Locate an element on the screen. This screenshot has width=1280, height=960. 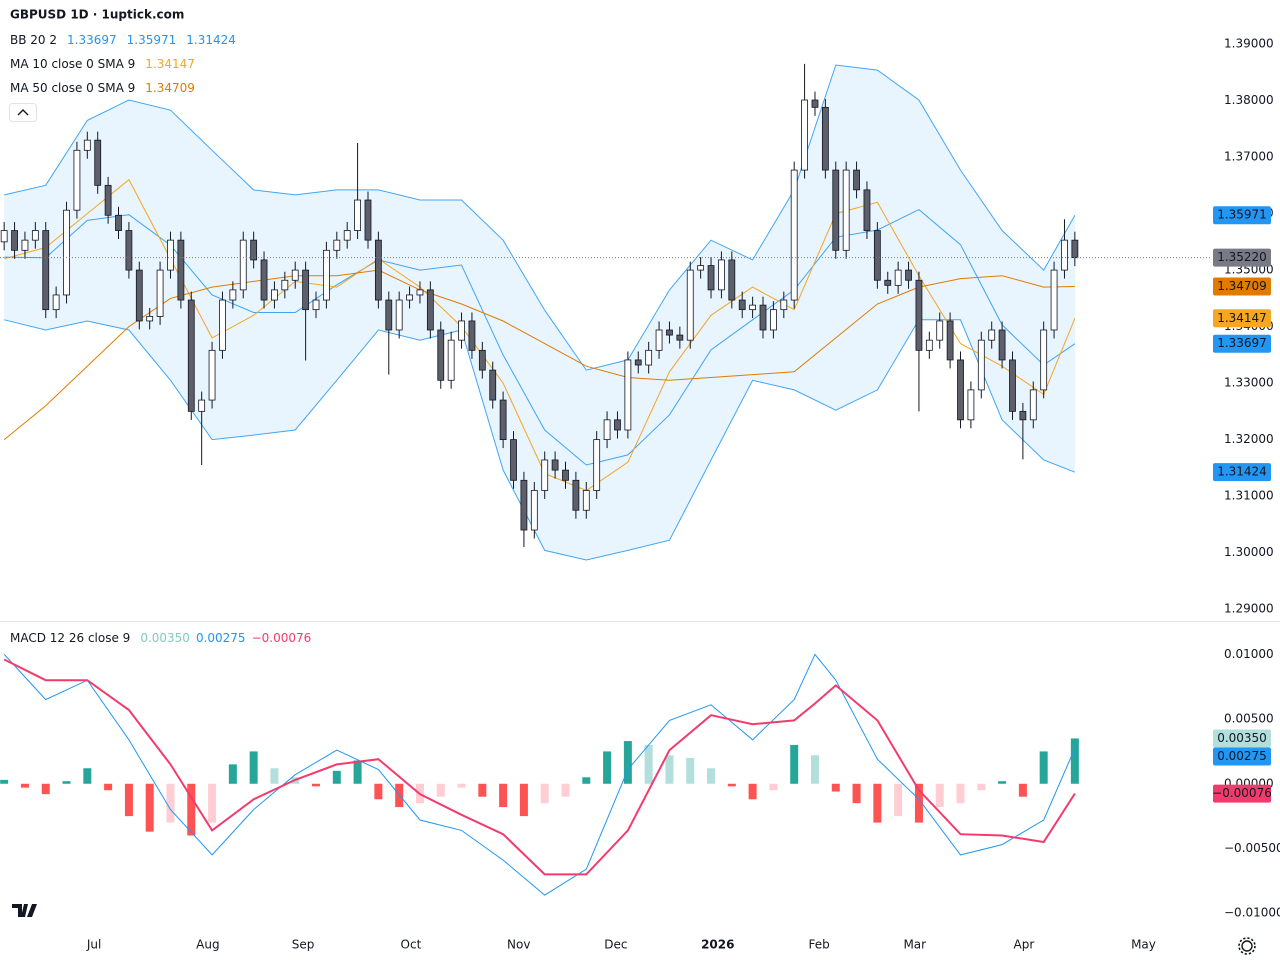
y-tick-label: 1.38000 is located at coordinates (1249, 100).